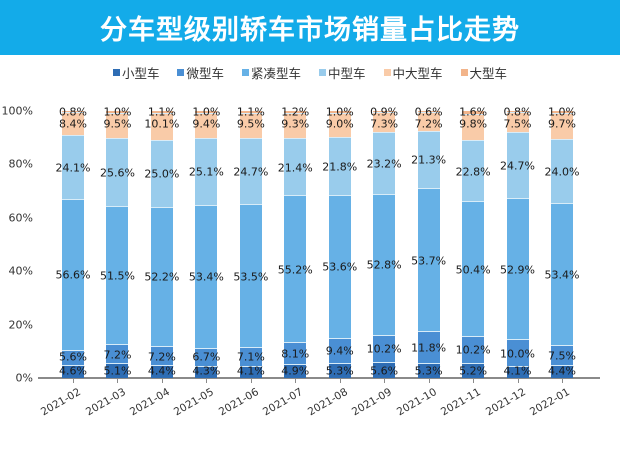 Image resolution: width=620 pixels, height=465 pixels. I want to click on x-tick-label: 2021-09, so click(372, 402).